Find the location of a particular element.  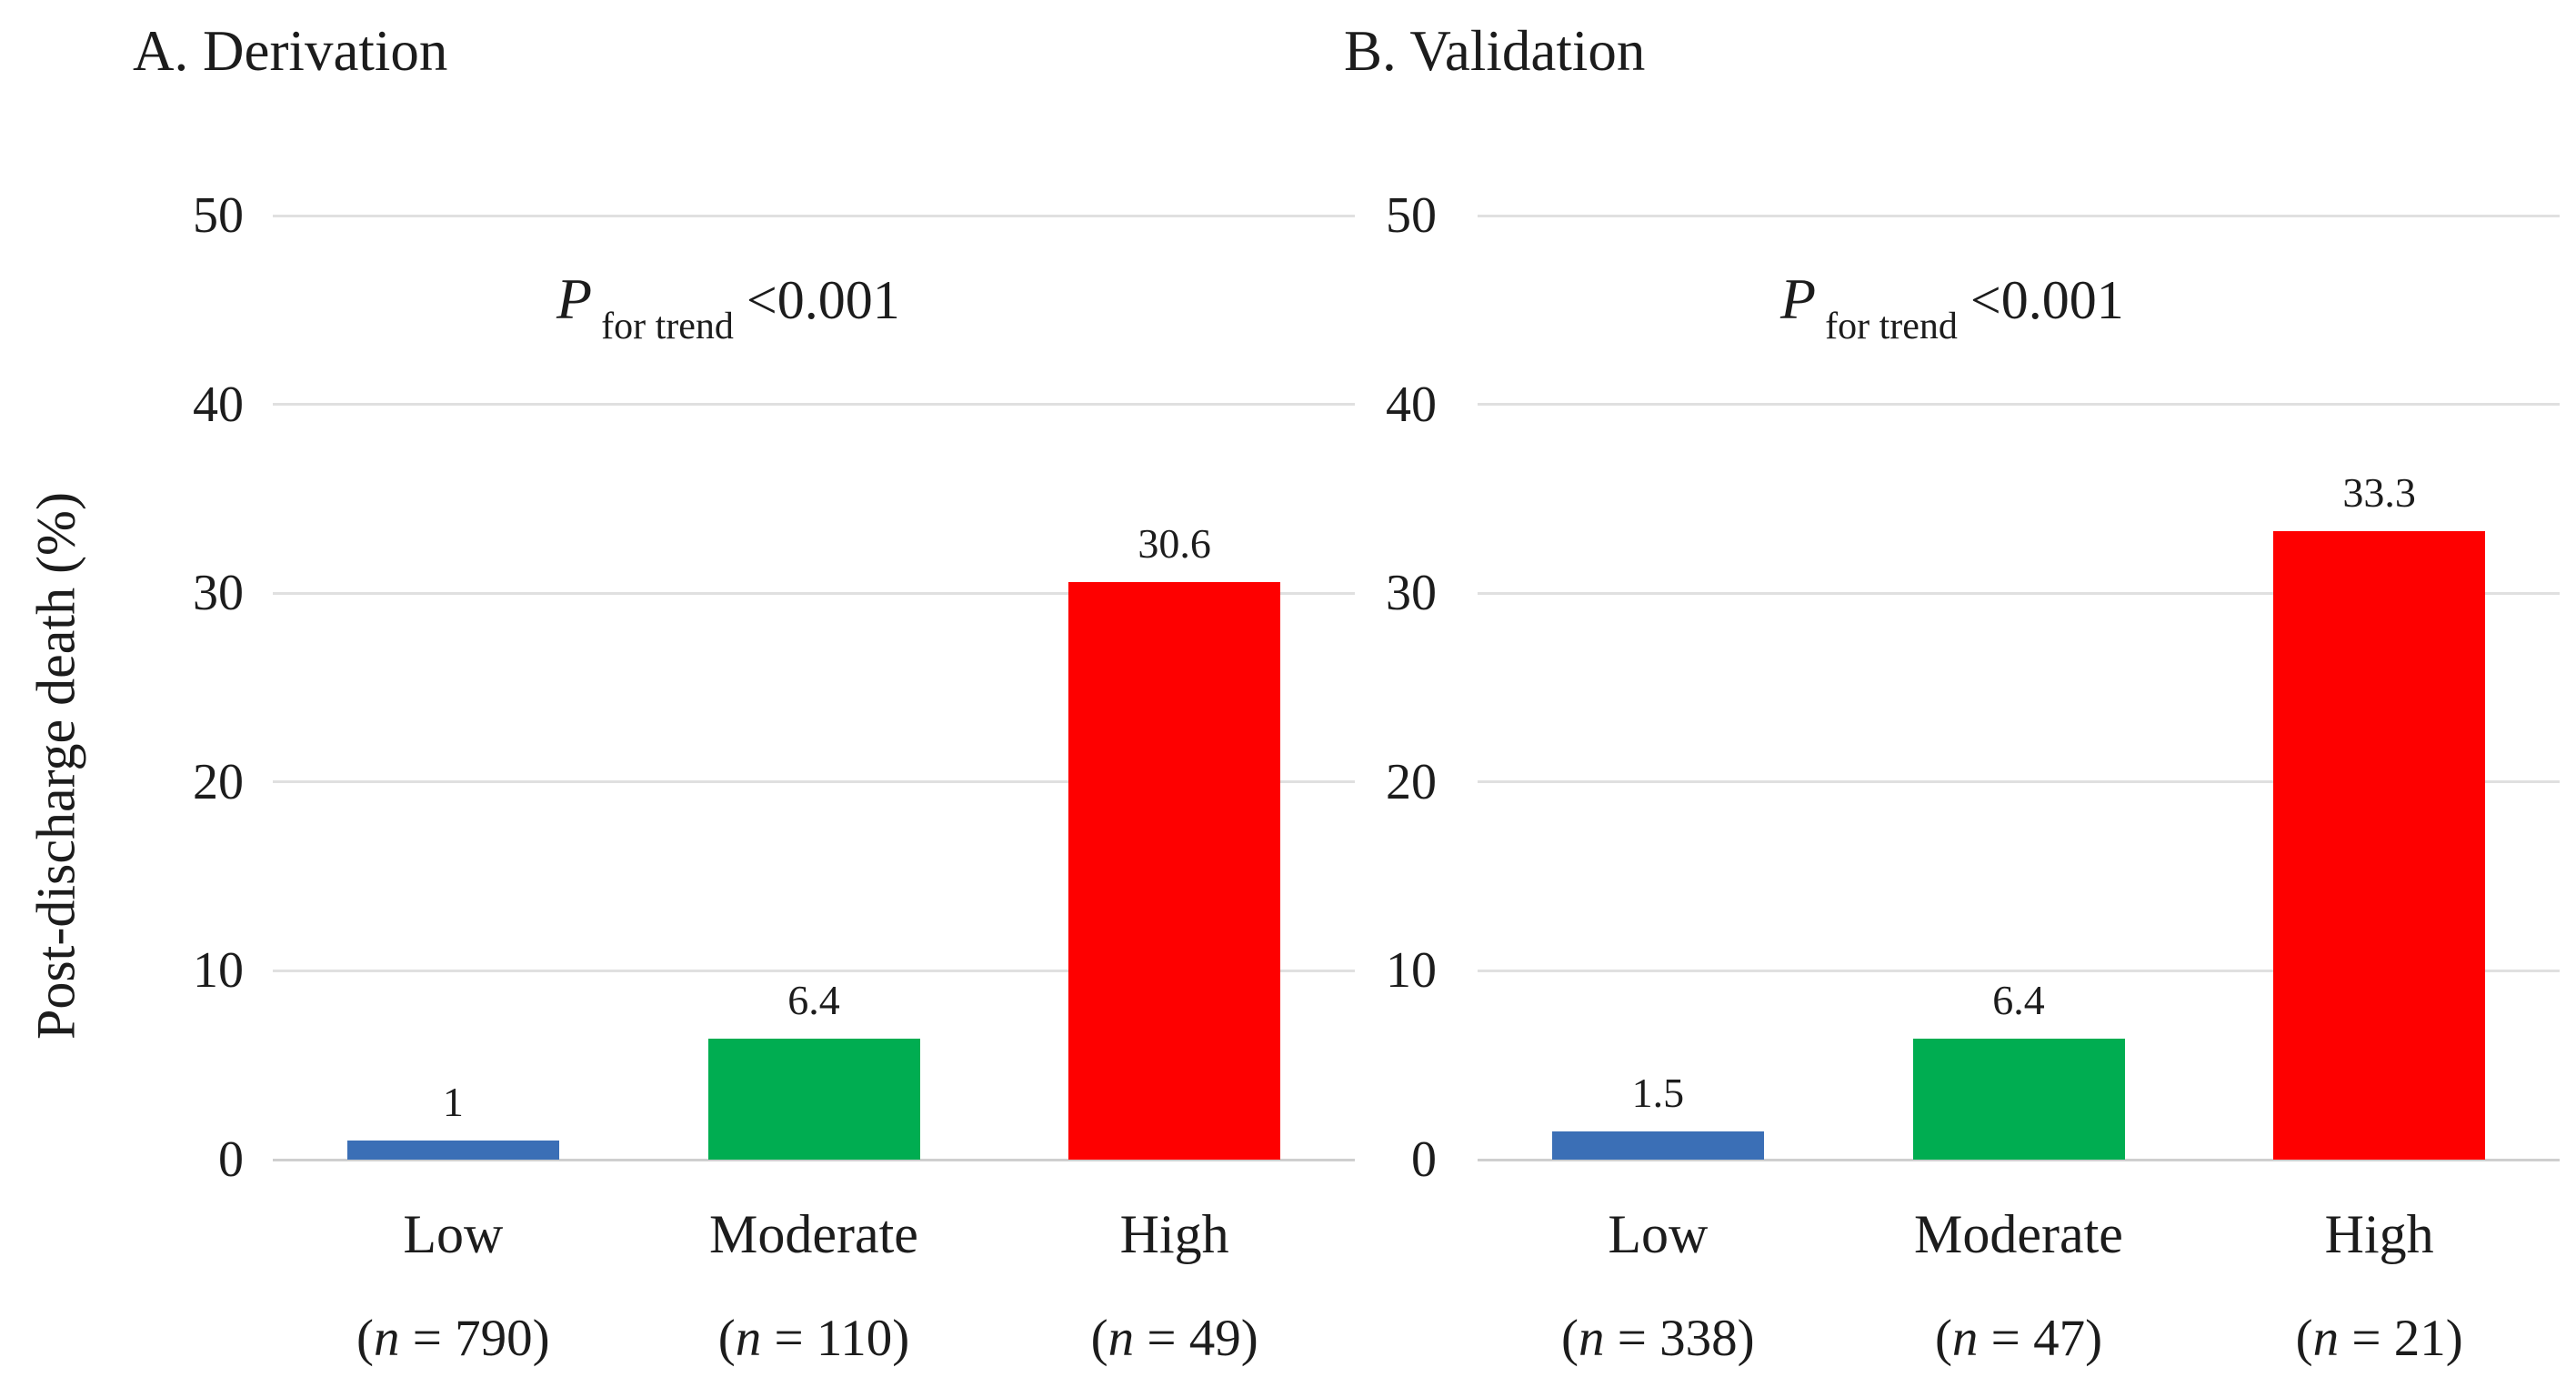

n-count-label: (n = 49) is located at coordinates (1174, 1339).